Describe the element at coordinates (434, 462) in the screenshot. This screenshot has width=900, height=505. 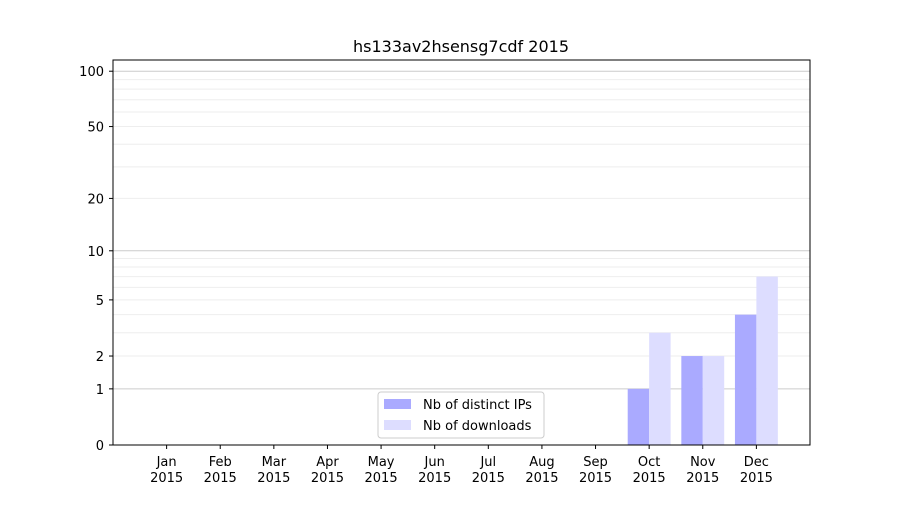
I see `x-tick-label: Jun` at that location.